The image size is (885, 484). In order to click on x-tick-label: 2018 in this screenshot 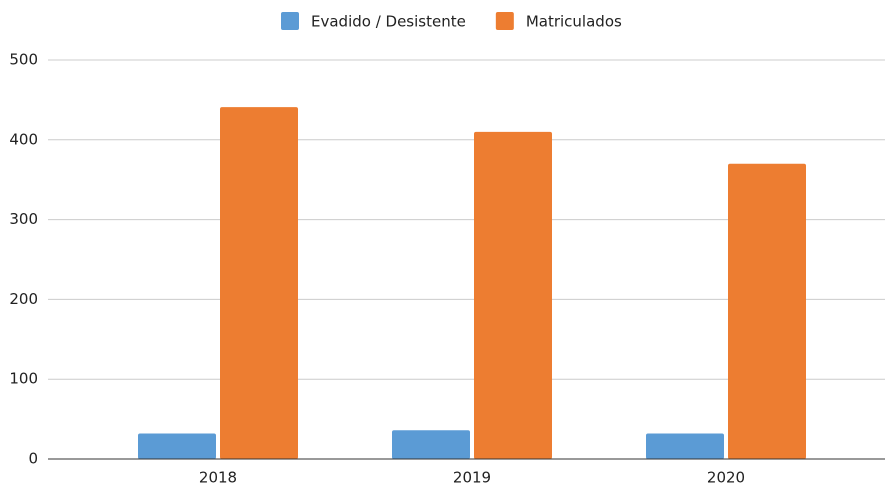, I will do `click(218, 476)`.